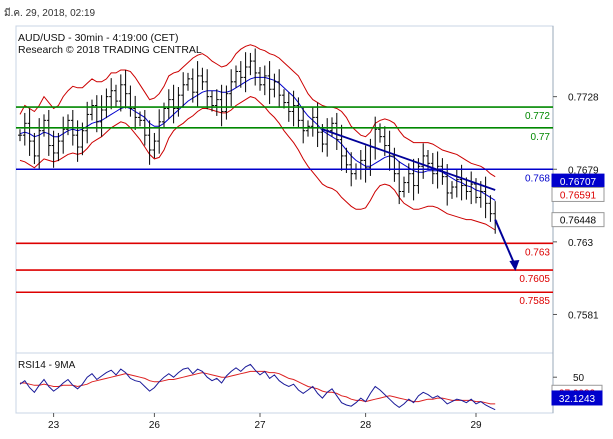 This screenshot has height=439, width=613. Describe the element at coordinates (110, 50) in the screenshot. I see `chart-credit: Research © 2018 TRADING CENTRAL` at that location.